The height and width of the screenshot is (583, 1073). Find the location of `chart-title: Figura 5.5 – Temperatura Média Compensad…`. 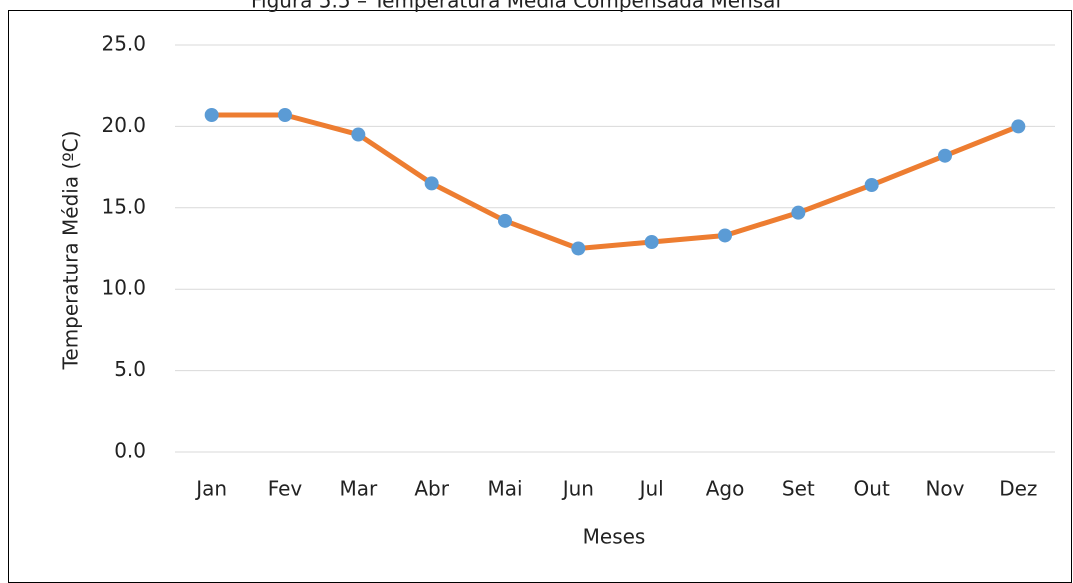

chart-title: Figura 5.5 – Temperatura Média Compensad… is located at coordinates (516, 6).